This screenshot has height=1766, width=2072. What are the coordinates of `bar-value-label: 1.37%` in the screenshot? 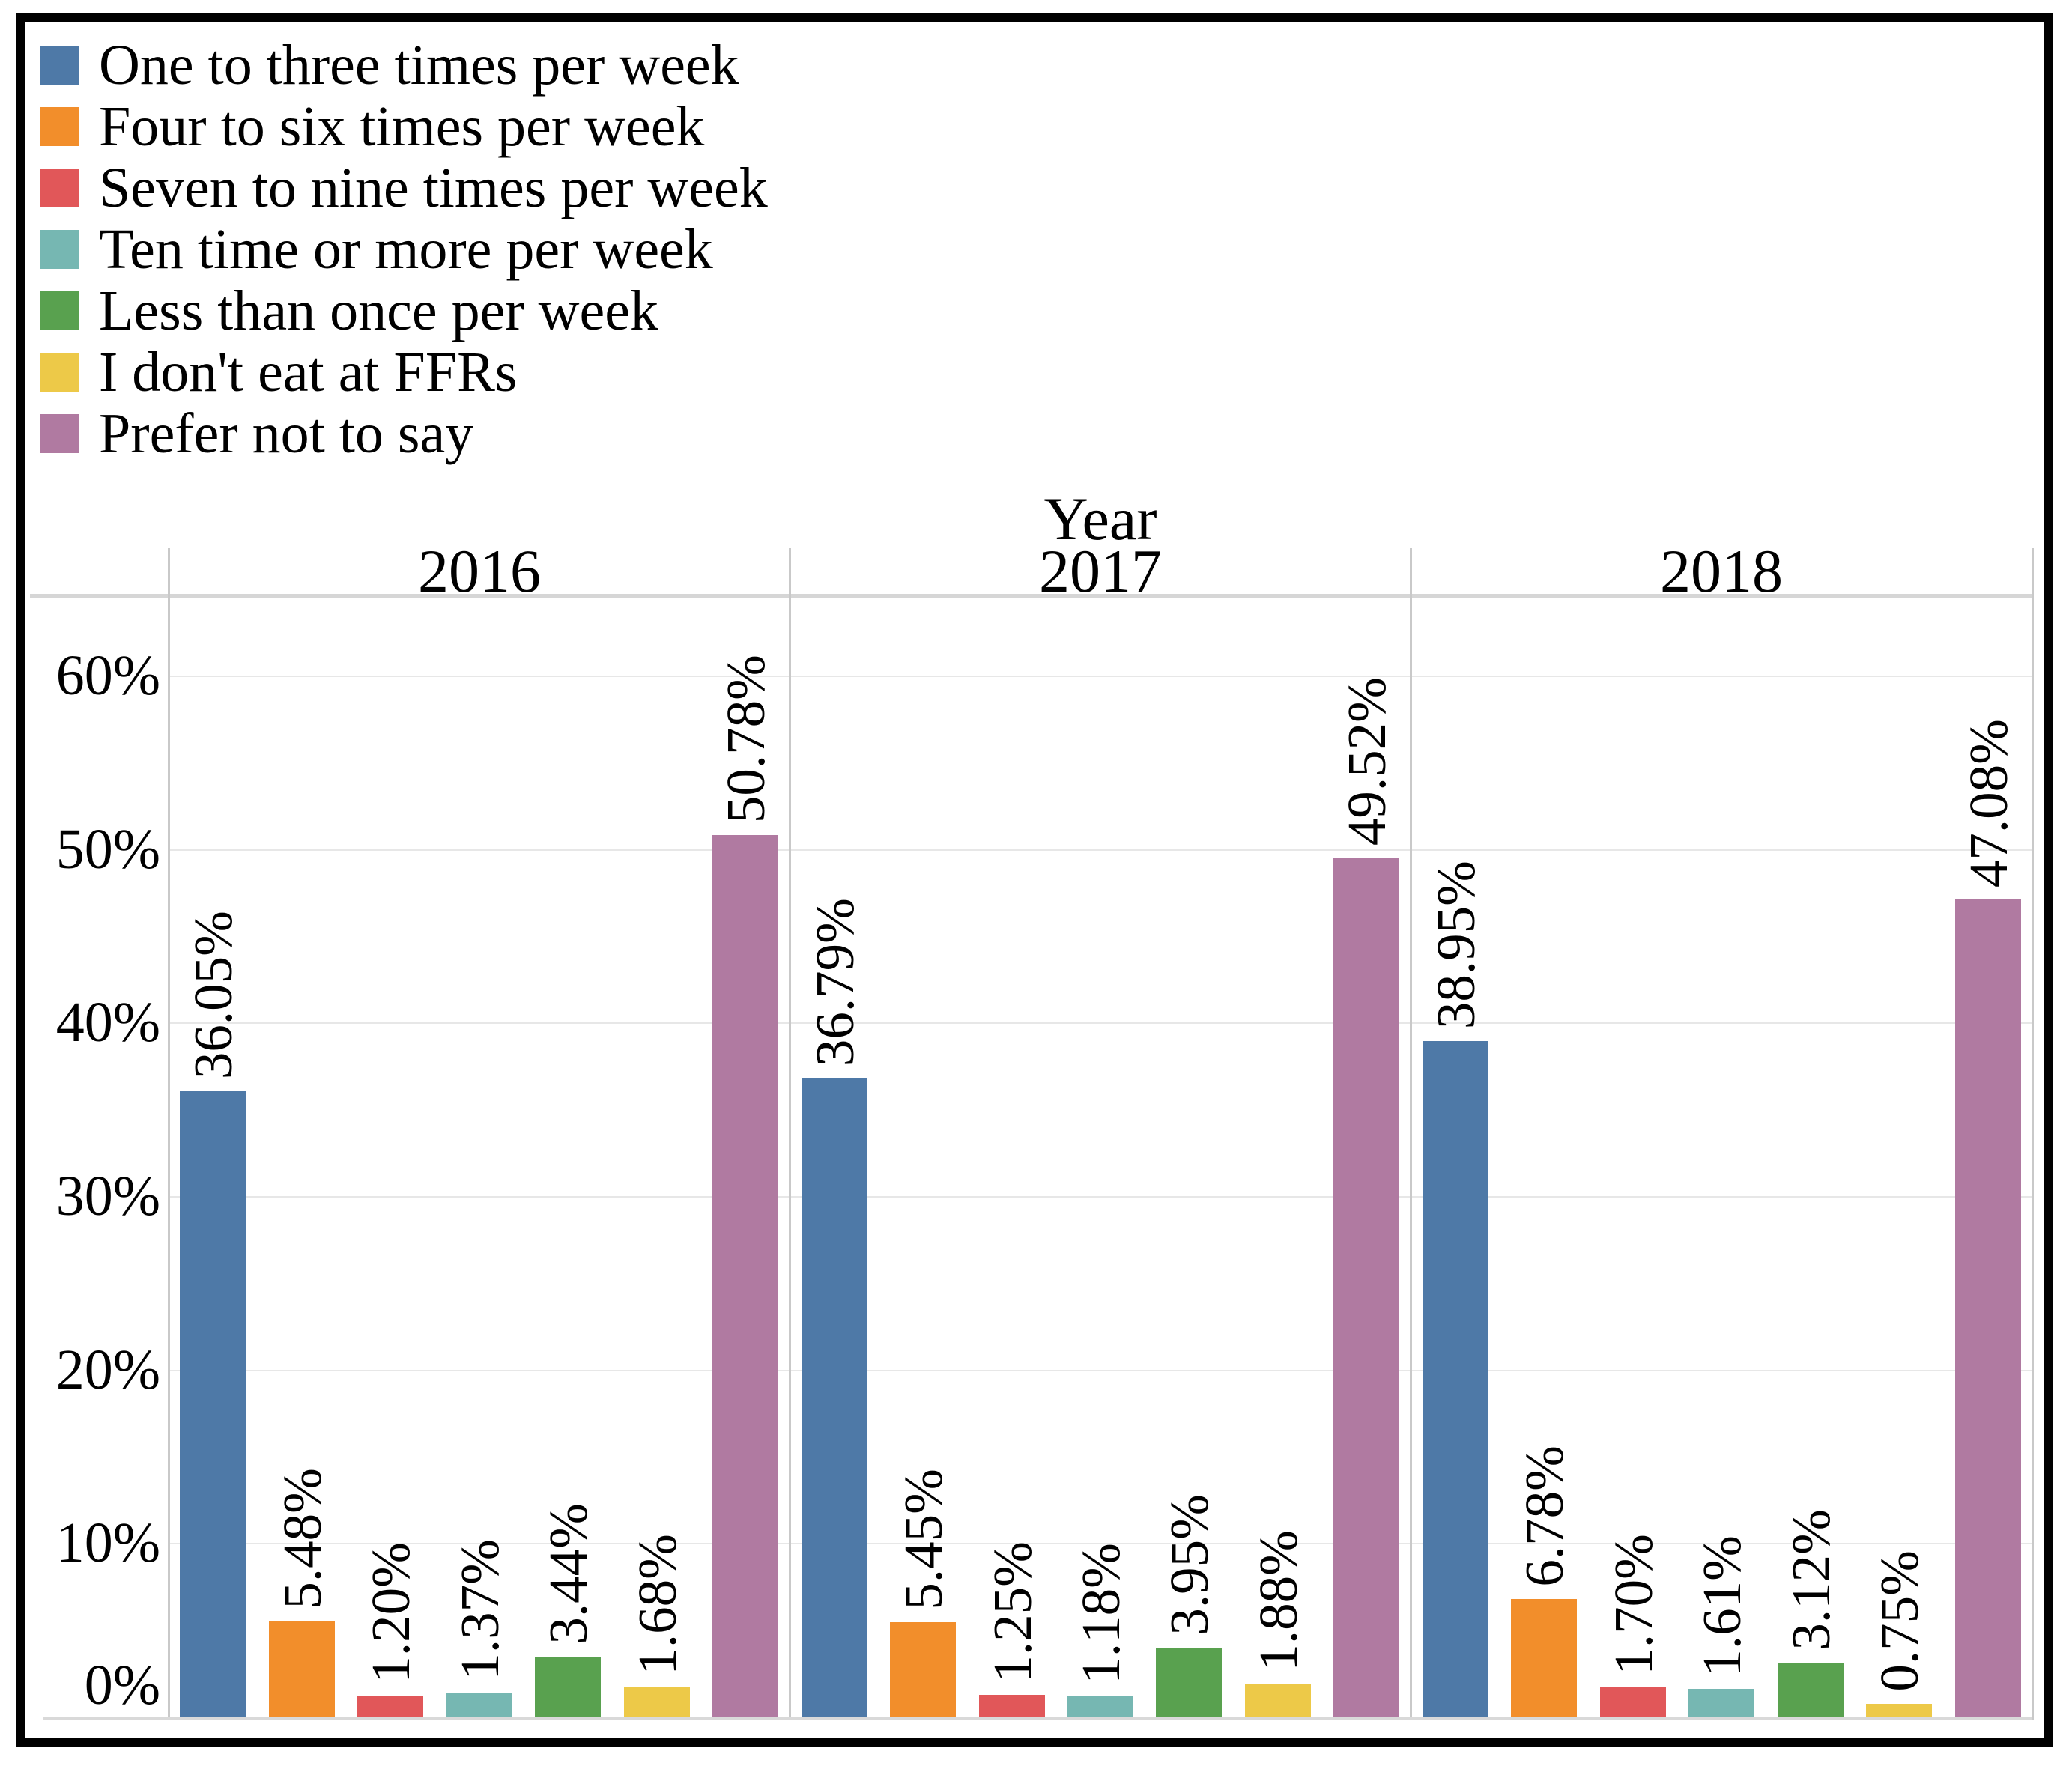 It's located at (480, 1610).